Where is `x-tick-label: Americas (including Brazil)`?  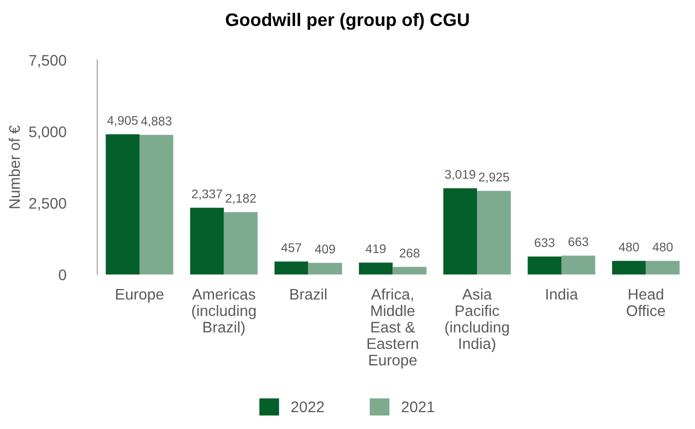 x-tick-label: Americas (including Brazil) is located at coordinates (224, 312).